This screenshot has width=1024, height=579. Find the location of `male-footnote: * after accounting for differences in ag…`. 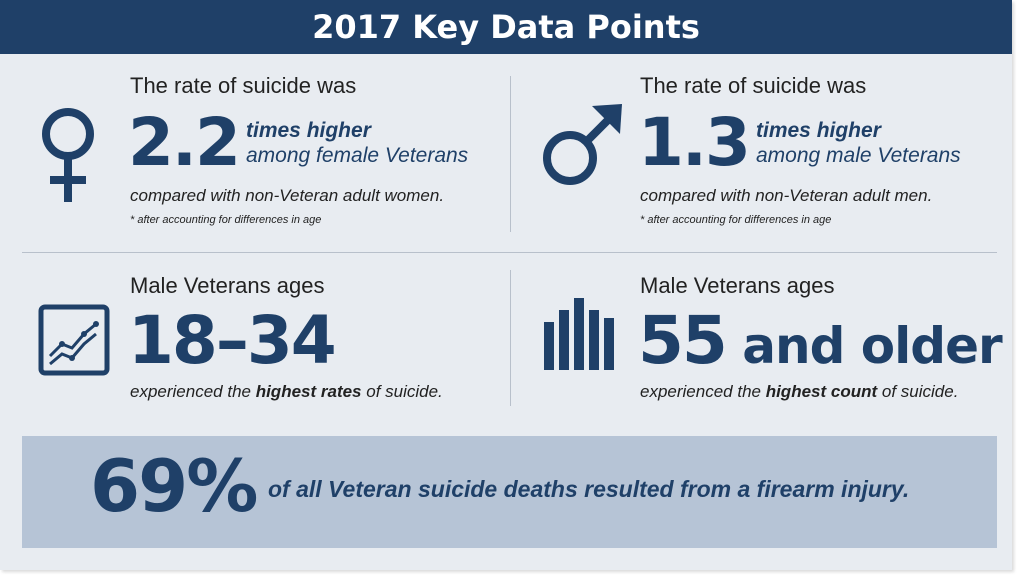

male-footnote: * after accounting for differences in ag… is located at coordinates (736, 220).